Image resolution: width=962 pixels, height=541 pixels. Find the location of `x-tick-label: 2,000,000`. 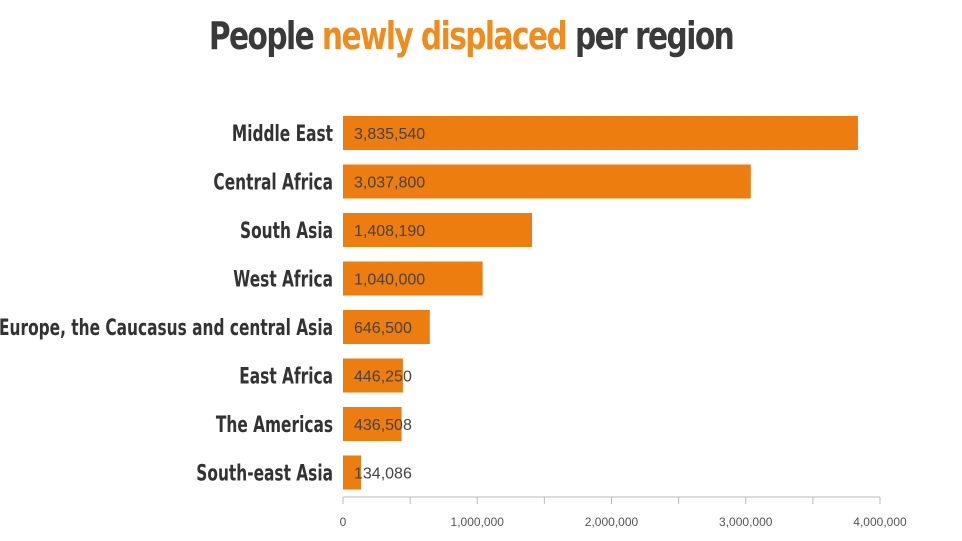

x-tick-label: 2,000,000 is located at coordinates (612, 522).